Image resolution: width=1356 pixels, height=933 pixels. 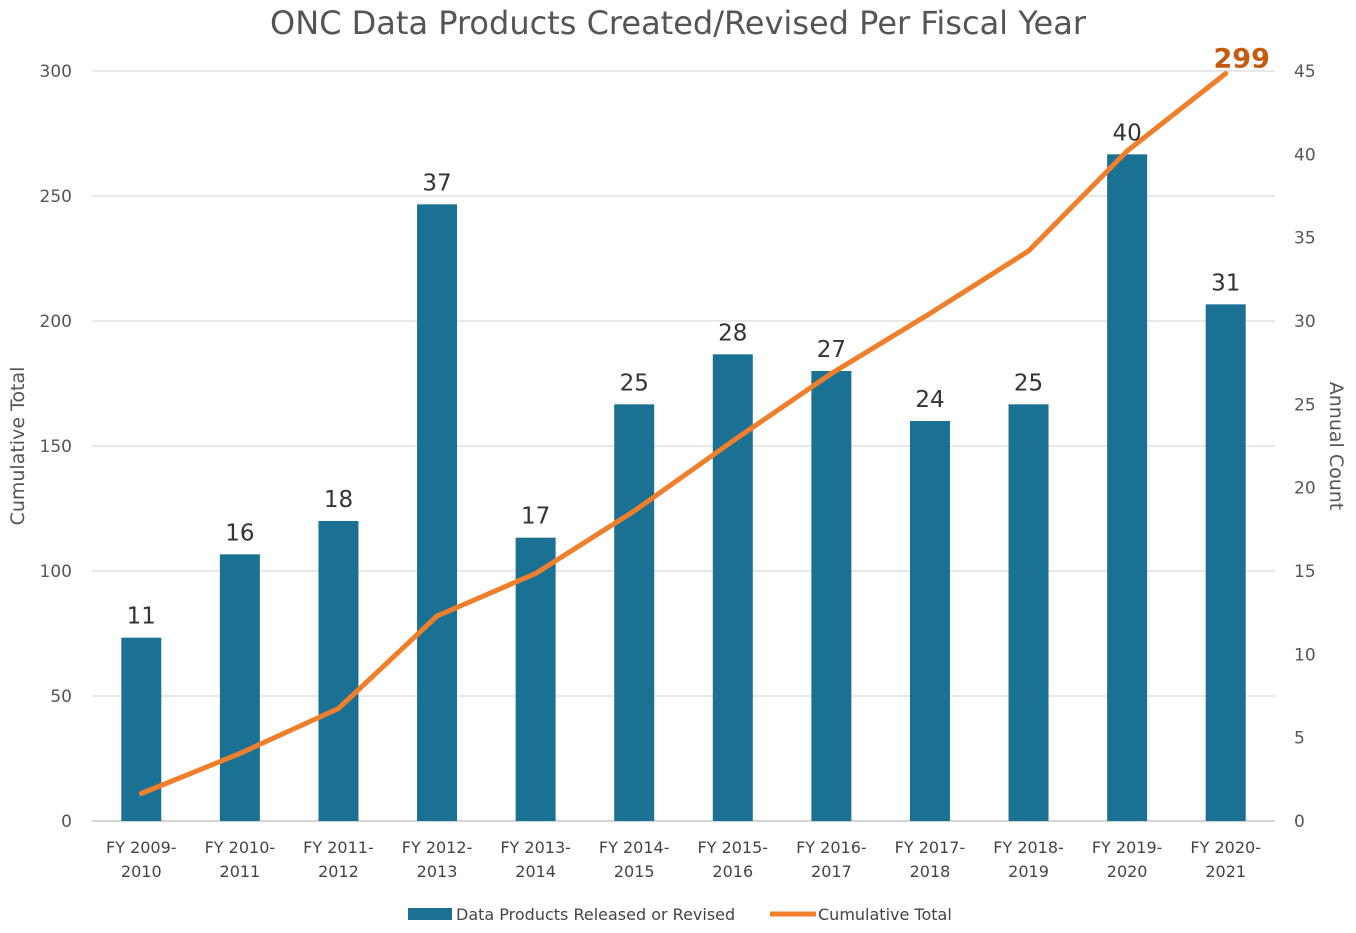 I want to click on left-tick-label: 100, so click(x=56, y=572).